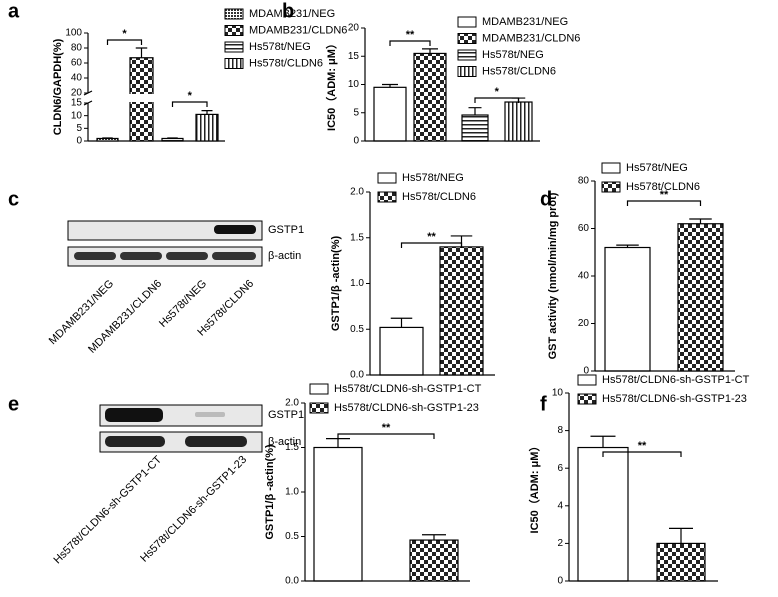  What do you see at coordinates (165, 336) in the screenshot?
I see `western-blot` at bounding box center [165, 336].